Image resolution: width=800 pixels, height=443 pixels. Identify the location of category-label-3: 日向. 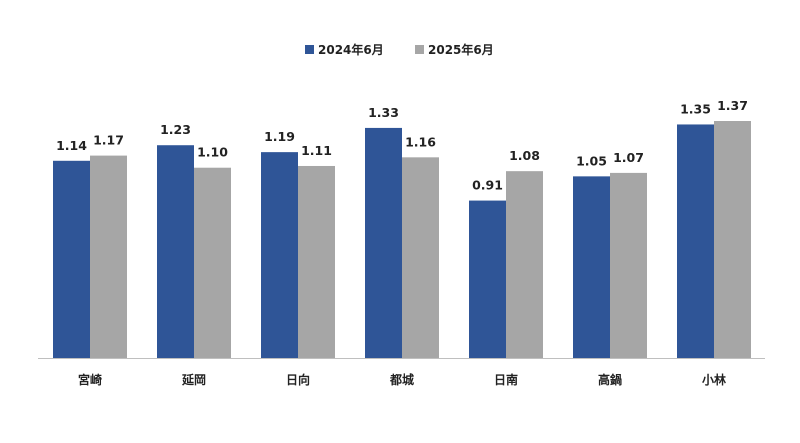
(298, 379).